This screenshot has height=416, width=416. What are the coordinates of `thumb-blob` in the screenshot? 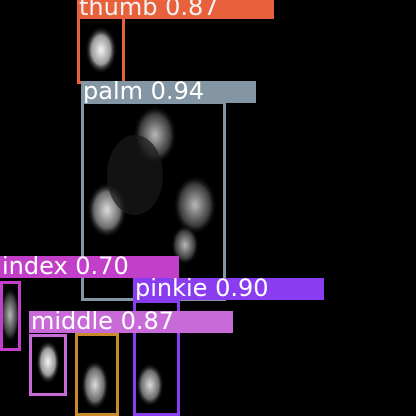 It's located at (101, 50).